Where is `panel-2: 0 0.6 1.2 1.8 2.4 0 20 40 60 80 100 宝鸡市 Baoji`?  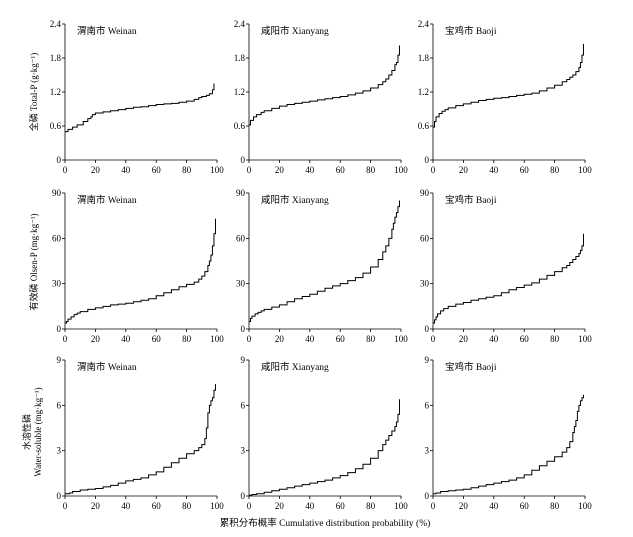 panel-2: 0 0.6 1.2 1.8 2.4 0 20 40 60 80 100 宝鸡市 Baoji is located at coordinates (505, 97).